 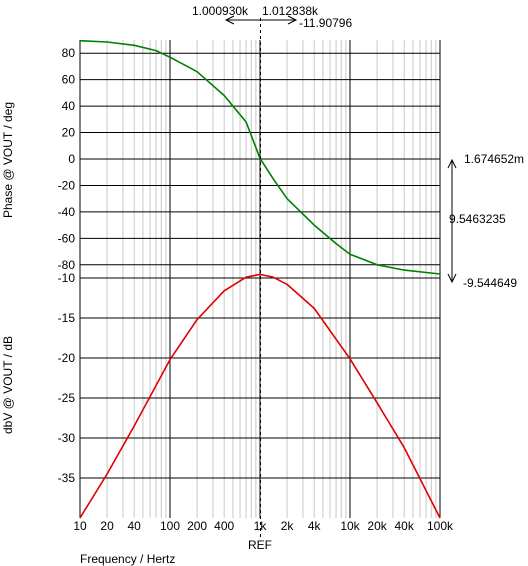 I want to click on x-tick-label: 40k, so click(x=405, y=526).